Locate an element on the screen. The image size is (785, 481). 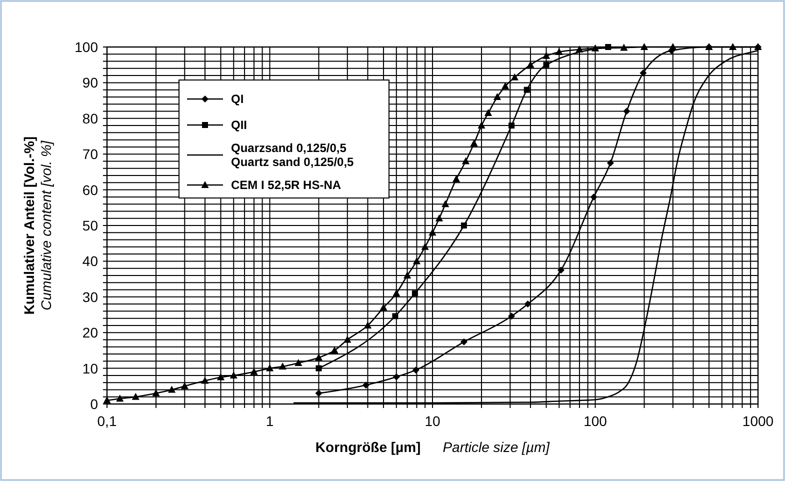
y-tick-label: 90 is located at coordinates (90, 82).